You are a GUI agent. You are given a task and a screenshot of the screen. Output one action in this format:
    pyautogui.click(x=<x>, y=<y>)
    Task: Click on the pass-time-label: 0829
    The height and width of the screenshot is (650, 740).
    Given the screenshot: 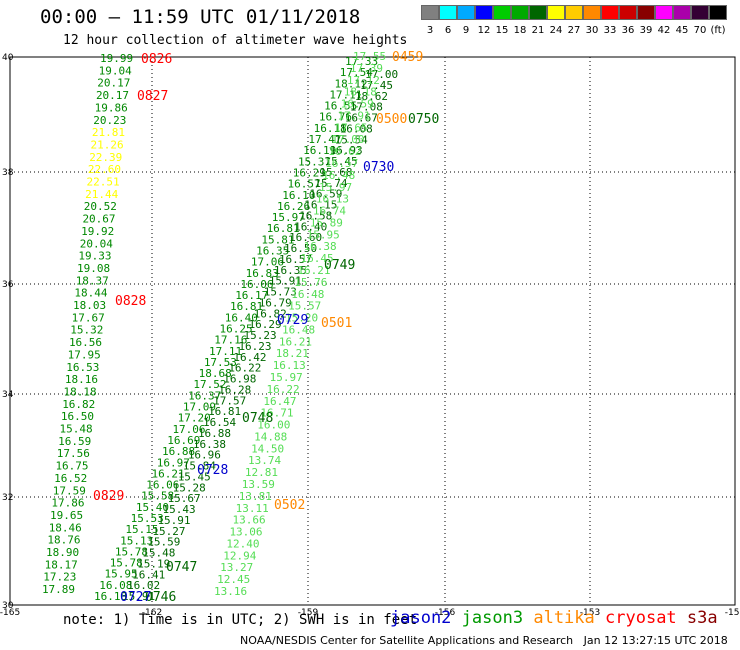 What is the action you would take?
    pyautogui.click(x=108, y=496)
    